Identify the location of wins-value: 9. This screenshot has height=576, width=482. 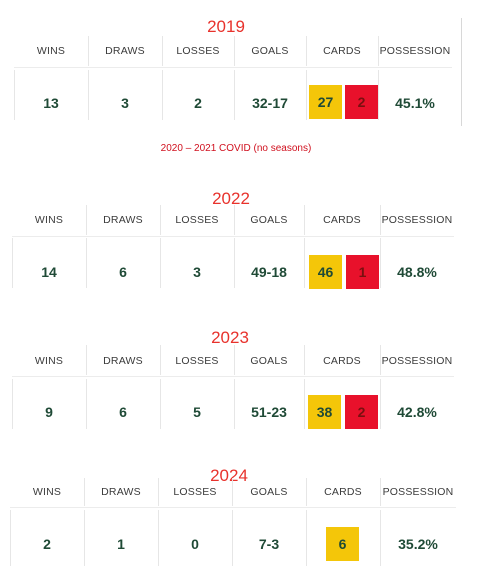
(49, 412).